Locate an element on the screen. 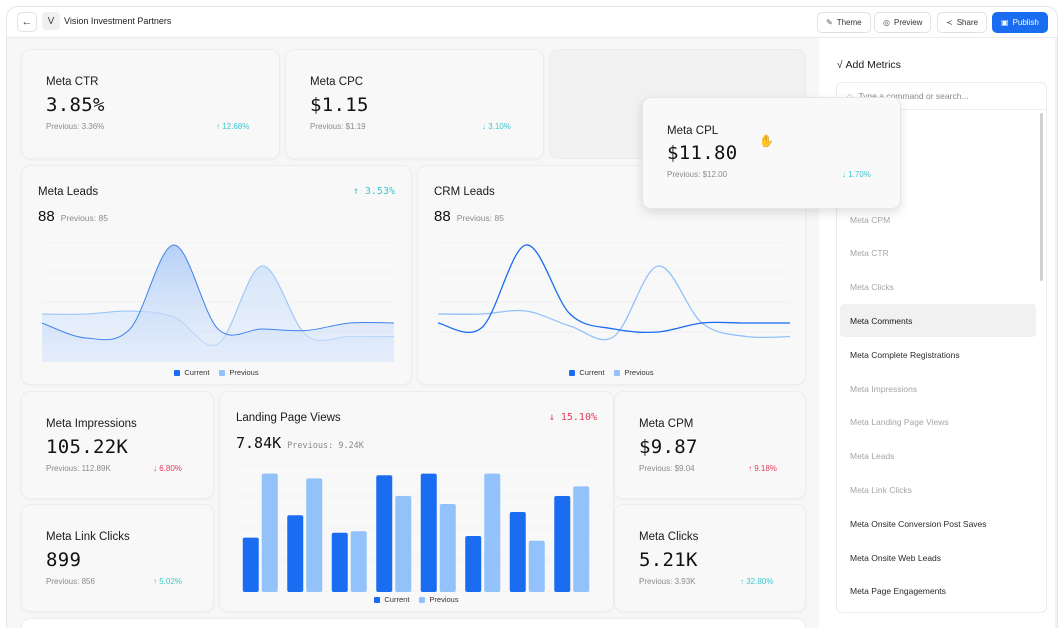 The width and height of the screenshot is (1062, 628). chart-delta: ↑ 3.53% is located at coordinates (373, 191).